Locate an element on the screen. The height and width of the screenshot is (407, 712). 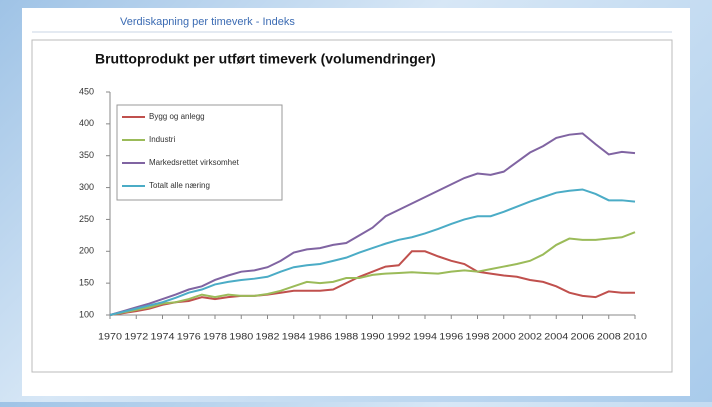
y-tick-label: 300 is located at coordinates (86, 187).